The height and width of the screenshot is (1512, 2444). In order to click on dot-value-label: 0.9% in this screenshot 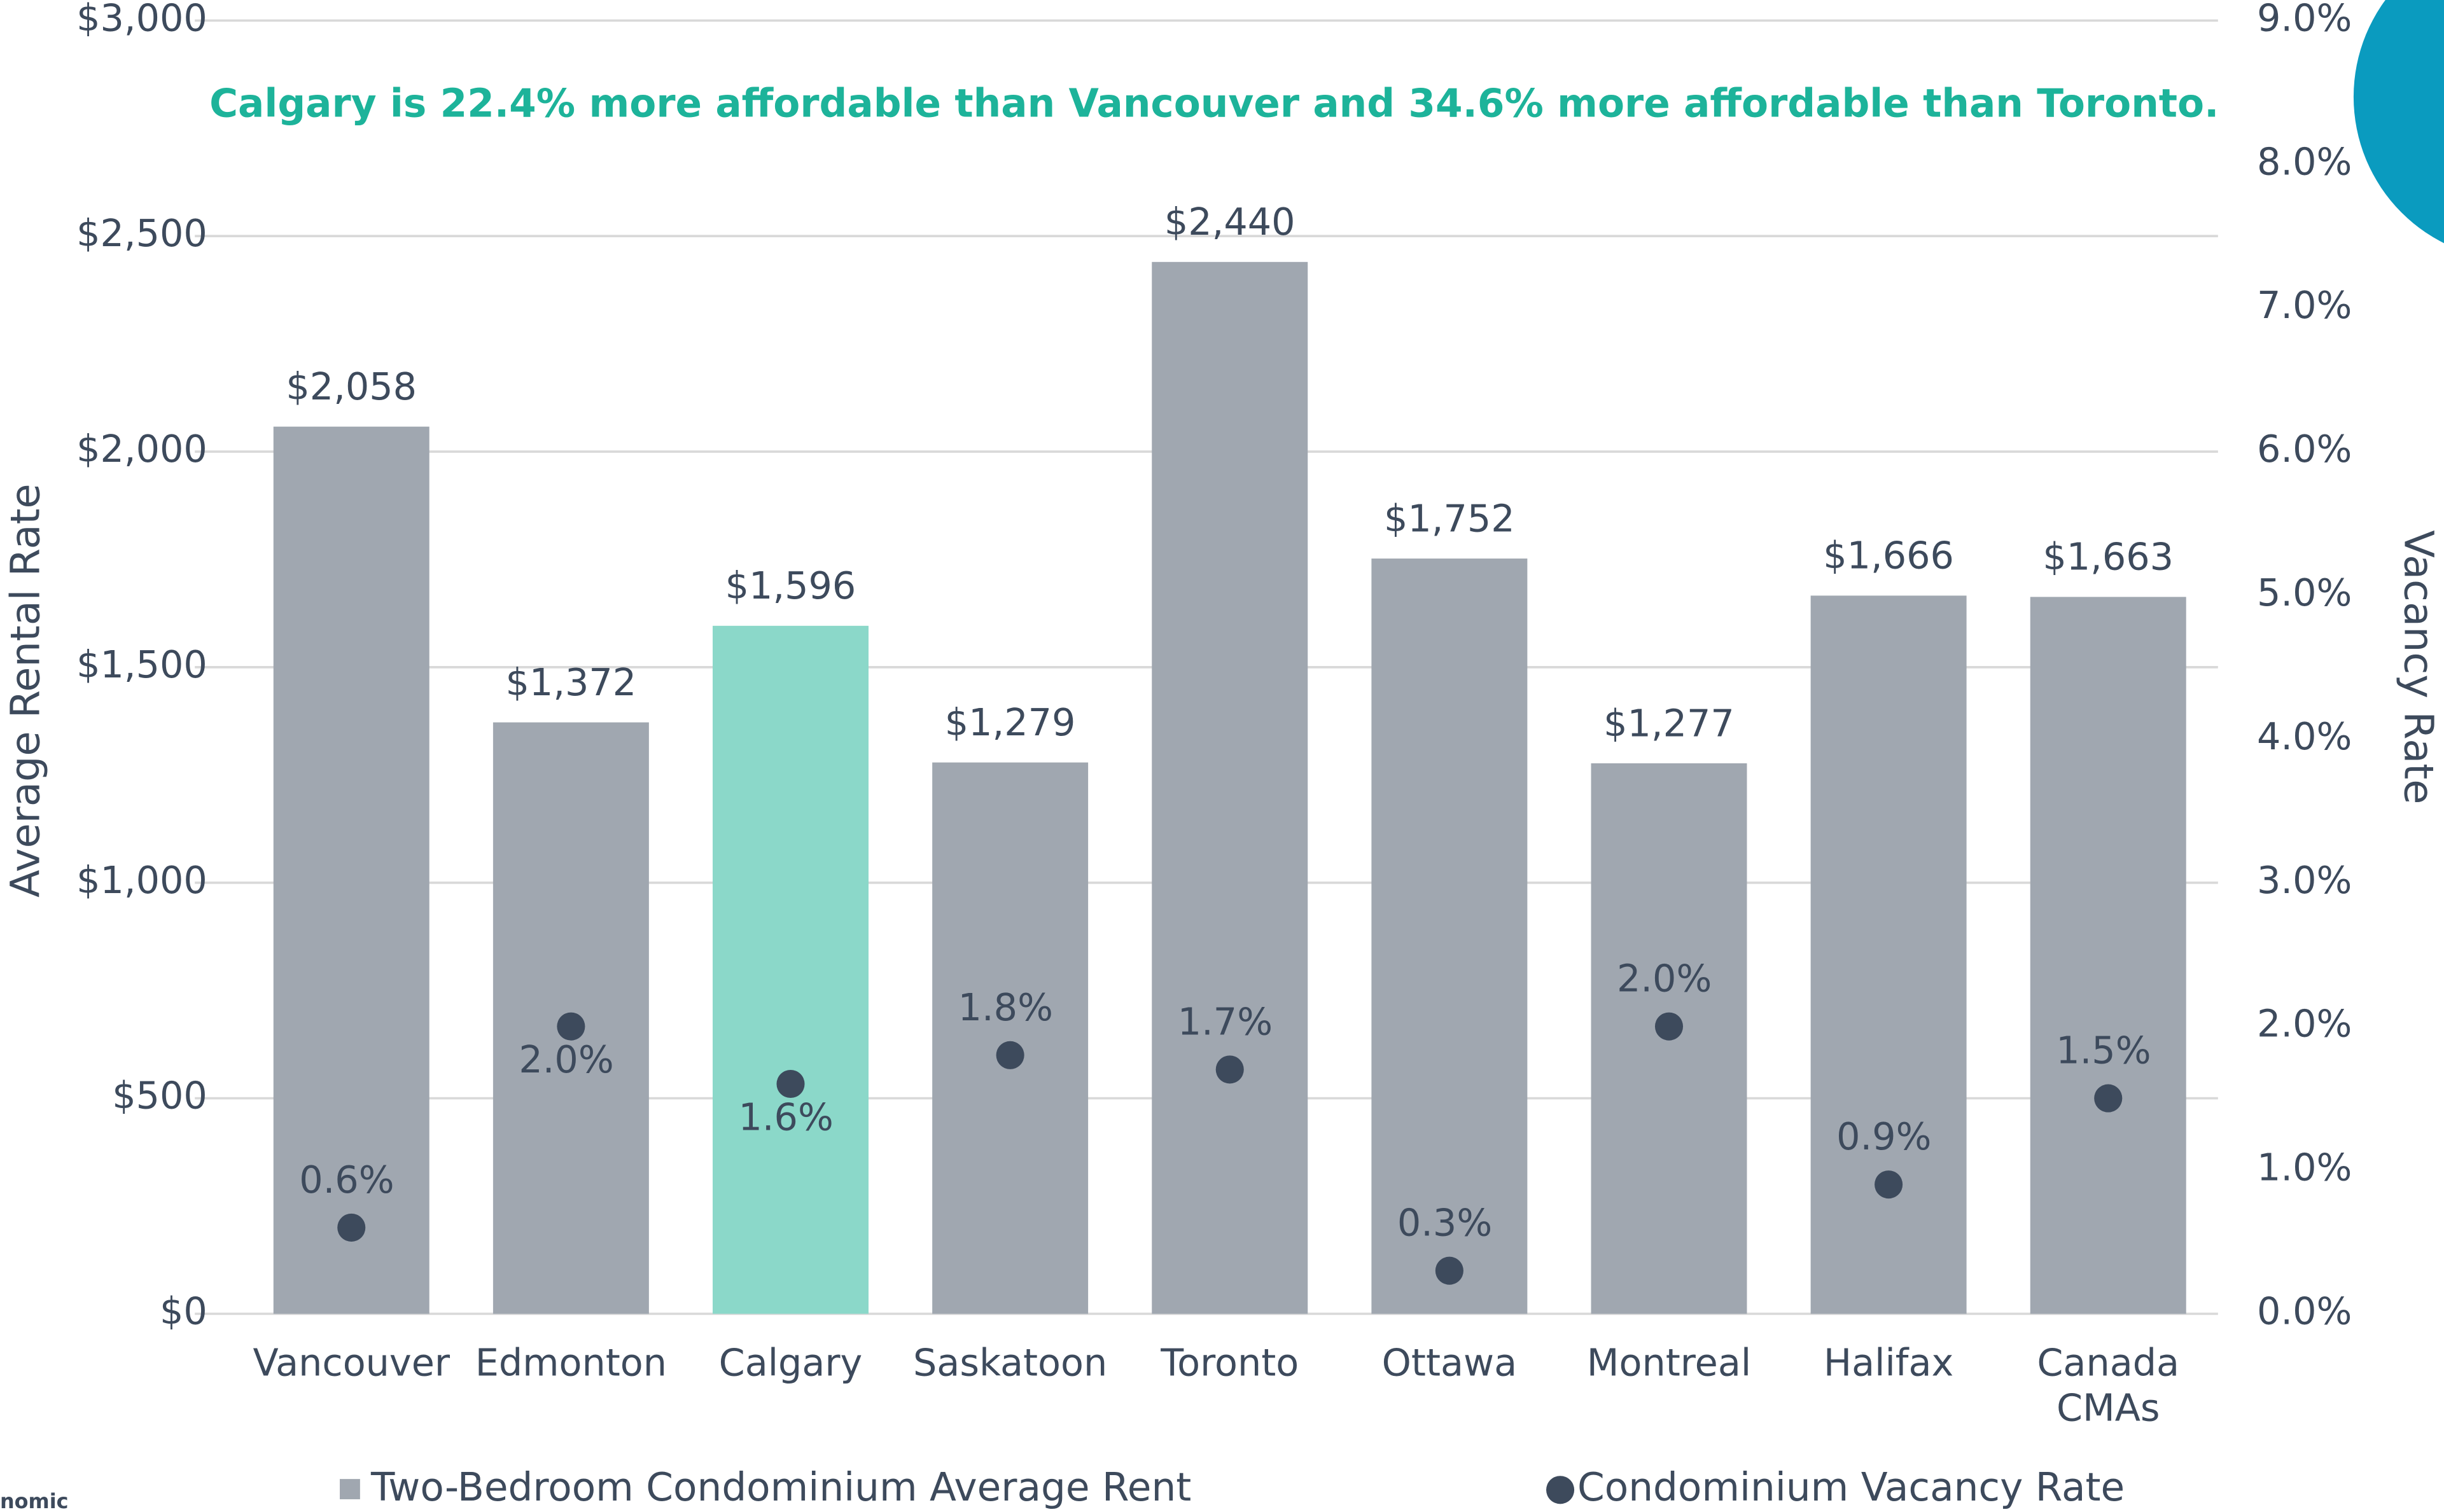, I will do `click(1883, 1136)`.